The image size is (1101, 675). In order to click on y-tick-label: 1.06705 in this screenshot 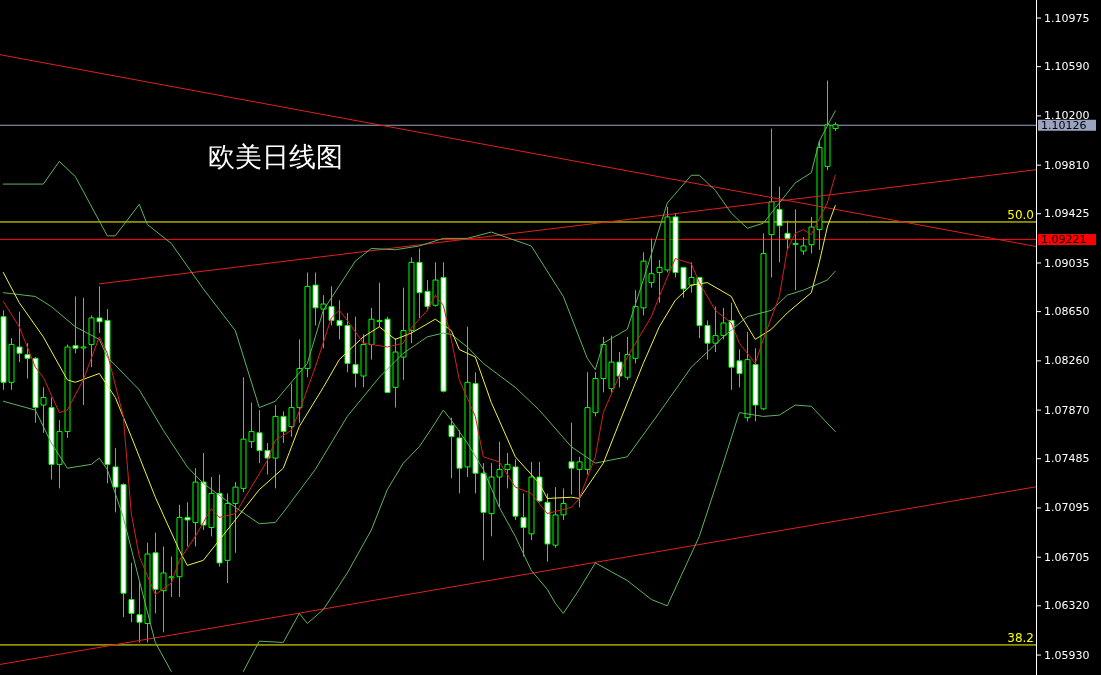, I will do `click(1067, 557)`.